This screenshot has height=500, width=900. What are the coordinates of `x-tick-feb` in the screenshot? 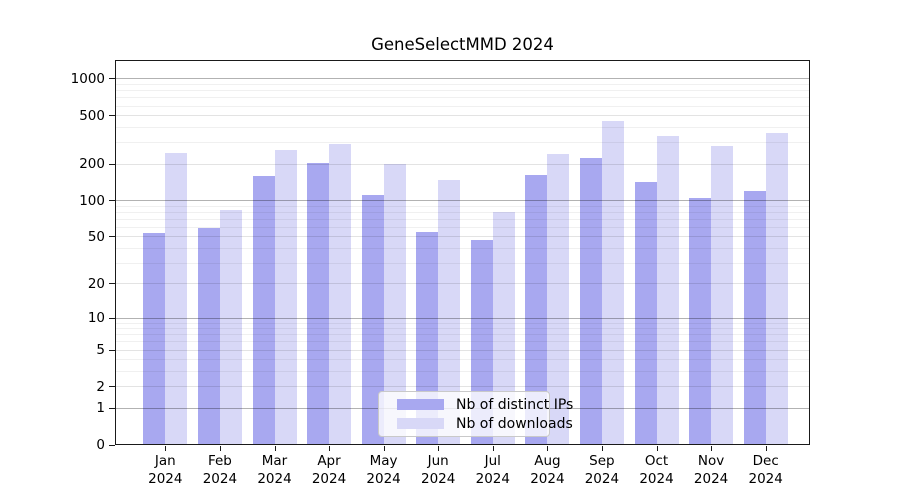 It's located at (220, 448).